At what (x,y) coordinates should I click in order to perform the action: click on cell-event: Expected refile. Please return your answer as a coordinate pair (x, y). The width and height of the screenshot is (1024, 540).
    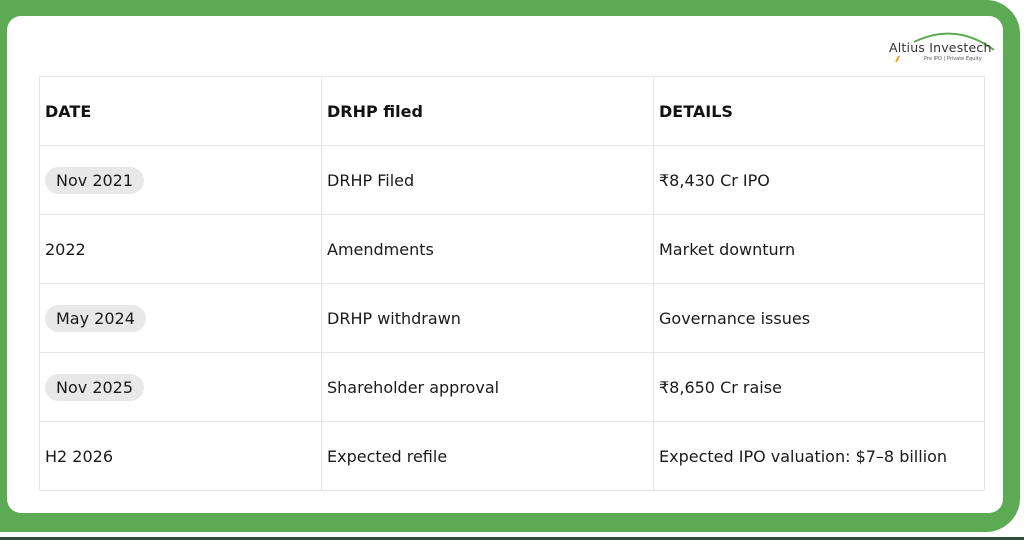
    Looking at the image, I should click on (487, 456).